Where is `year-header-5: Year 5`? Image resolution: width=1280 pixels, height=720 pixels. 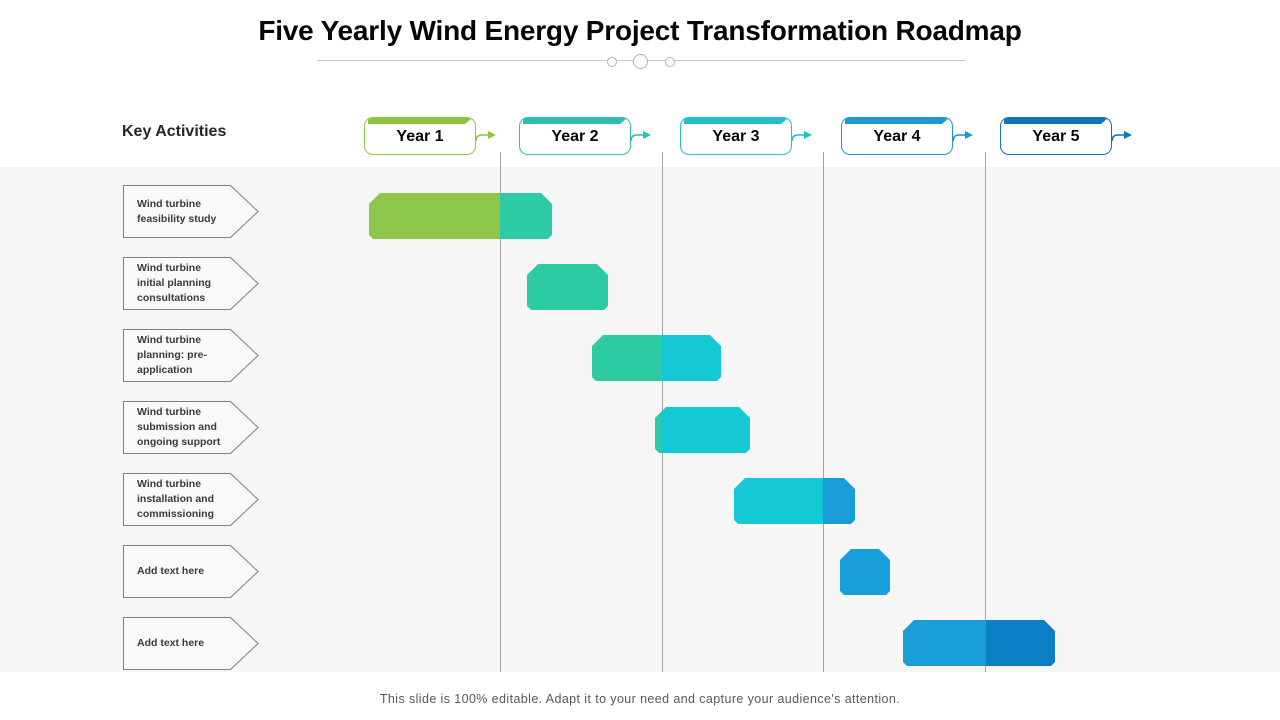 year-header-5: Year 5 is located at coordinates (1056, 136).